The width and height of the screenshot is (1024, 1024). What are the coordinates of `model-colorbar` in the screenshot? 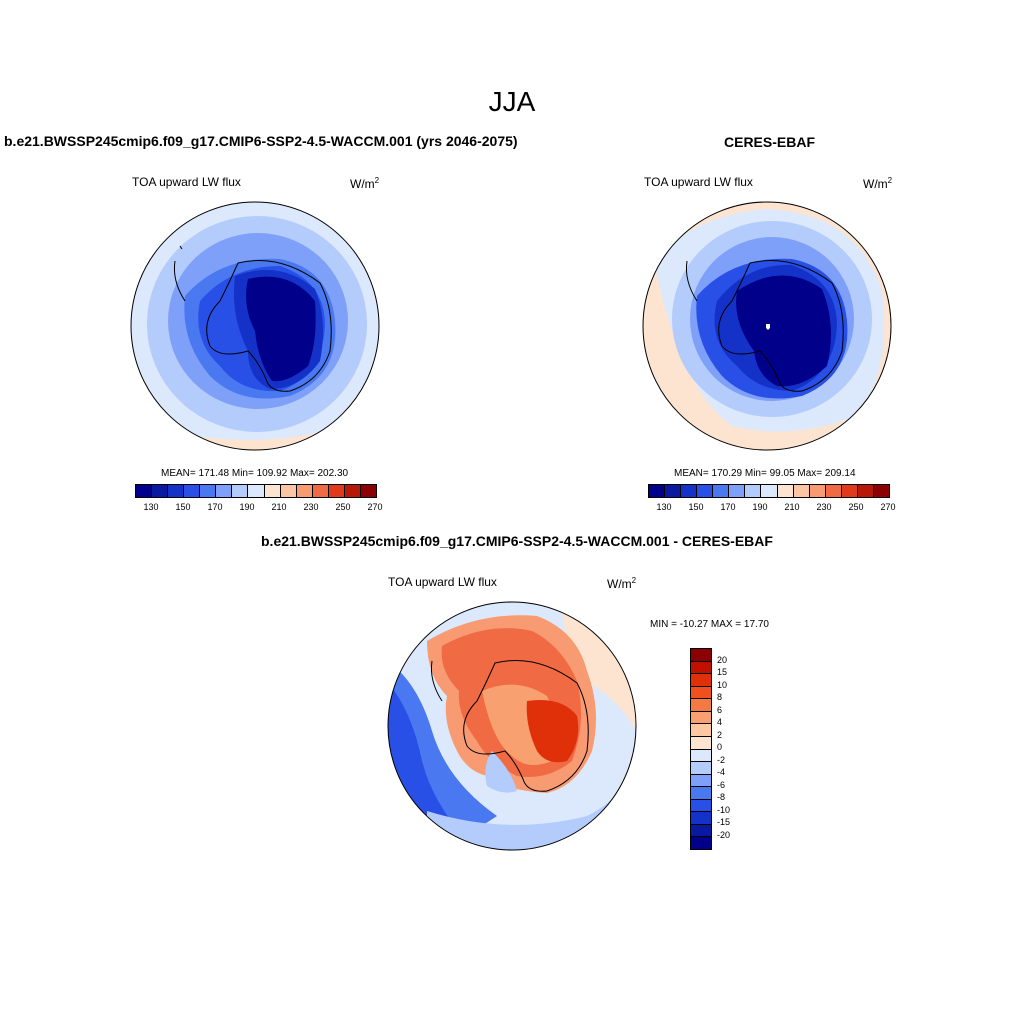 It's located at (256, 491).